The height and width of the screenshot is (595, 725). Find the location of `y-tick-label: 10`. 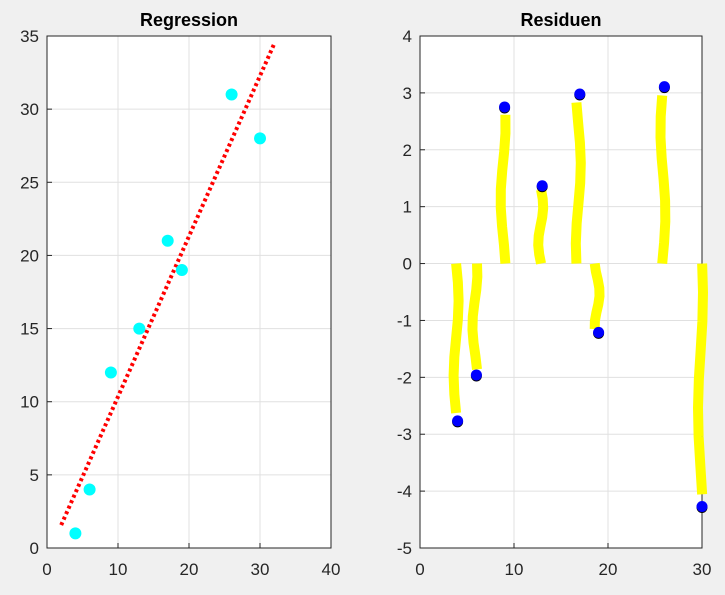

y-tick-label: 10 is located at coordinates (29, 402).